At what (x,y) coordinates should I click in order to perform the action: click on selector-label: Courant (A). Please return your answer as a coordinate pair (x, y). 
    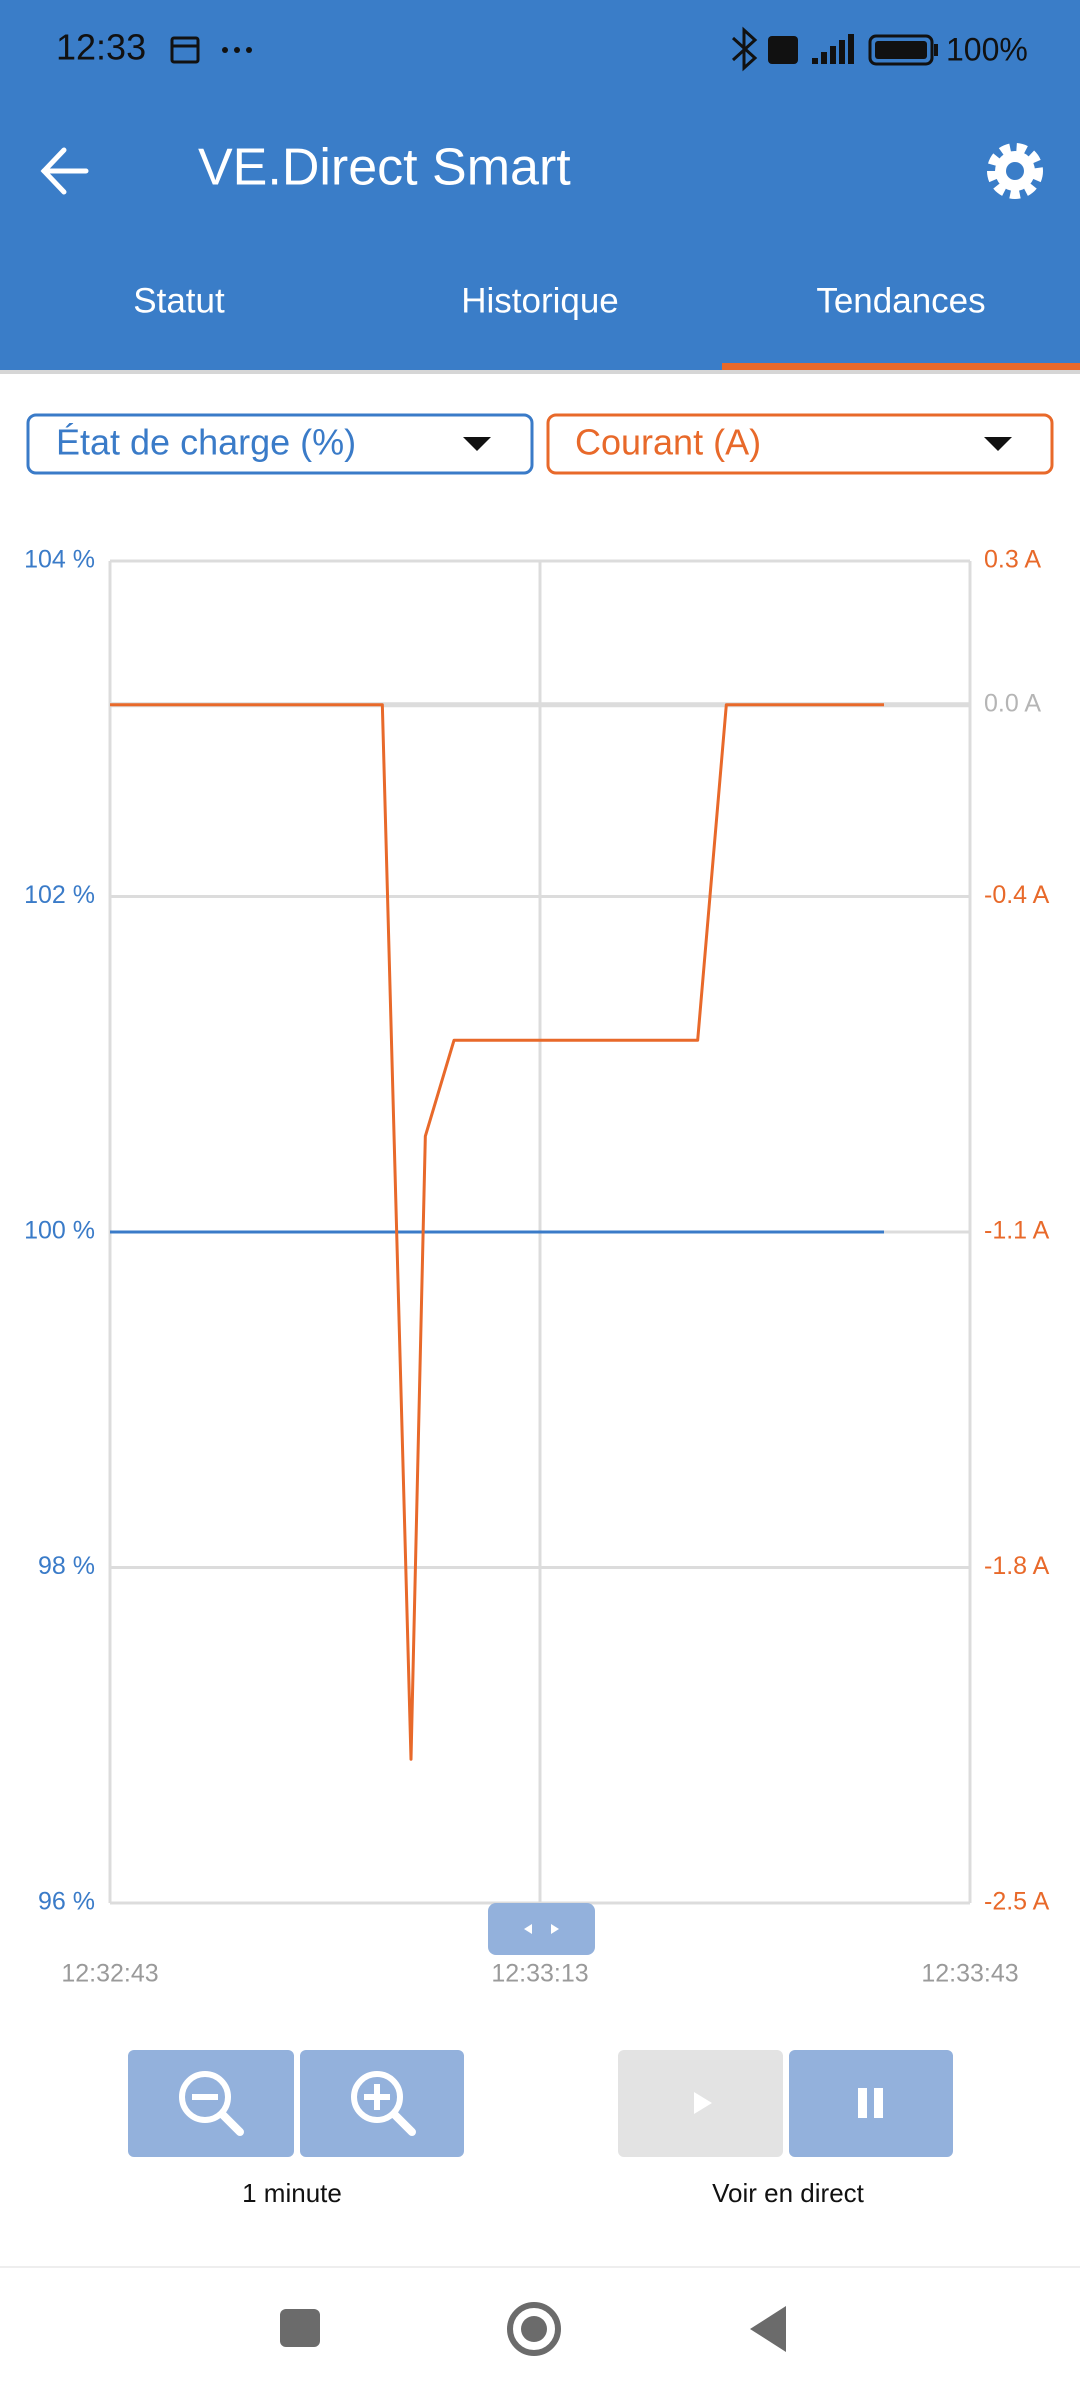
    Looking at the image, I should click on (668, 442).